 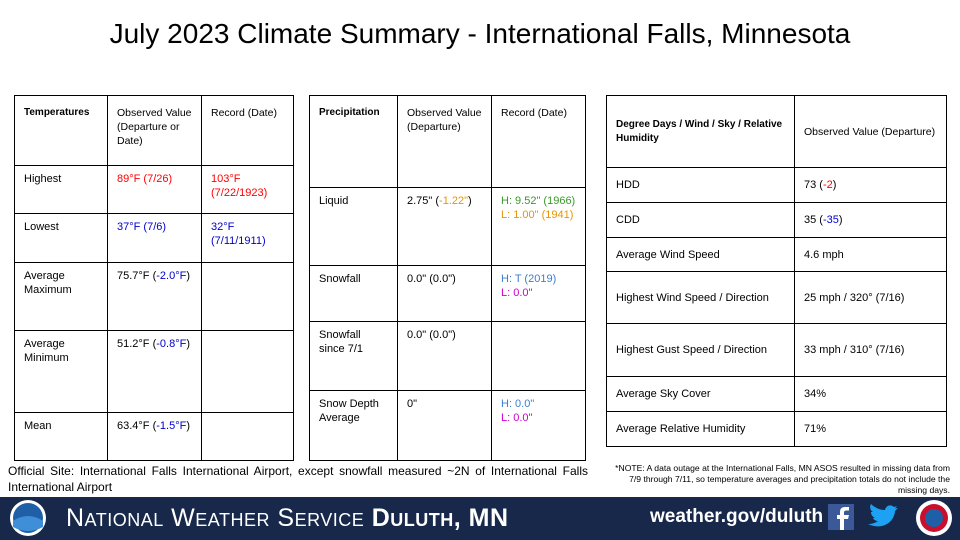 What do you see at coordinates (870, 429) in the screenshot?
I see `value-cell: 71%` at bounding box center [870, 429].